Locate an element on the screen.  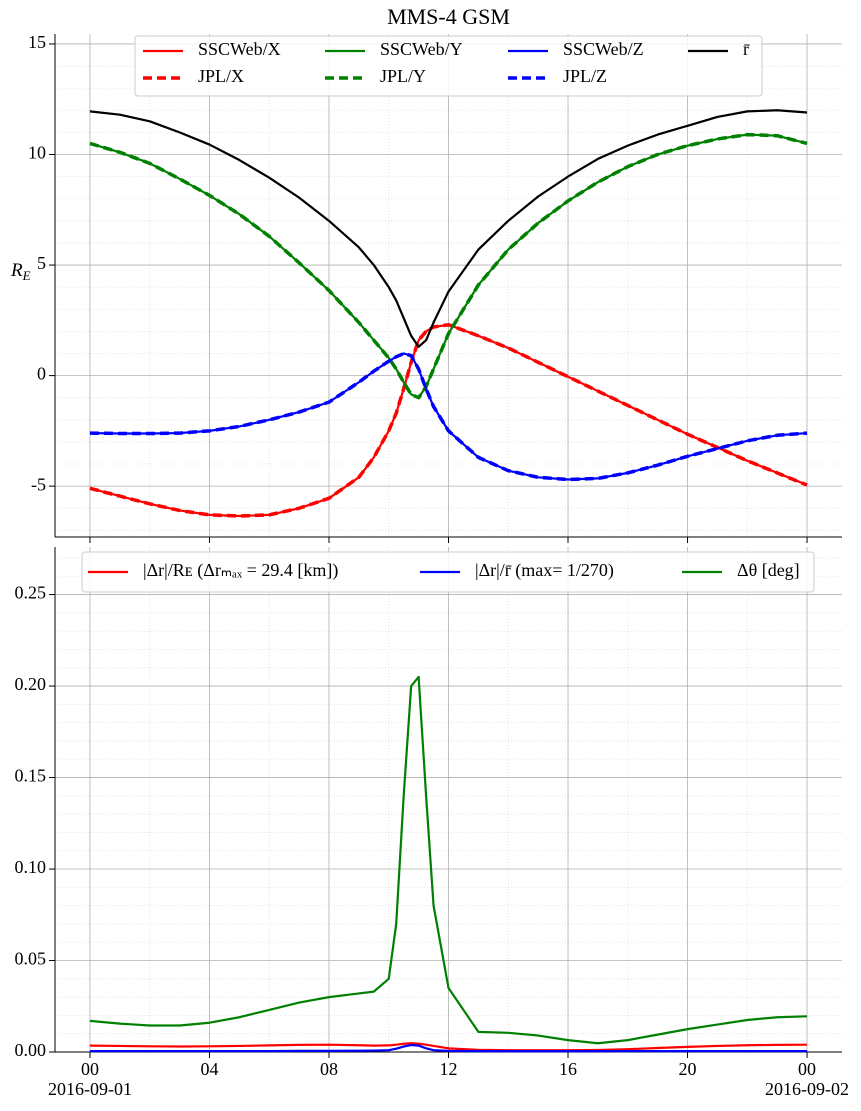
x-tick-label: 16 is located at coordinates (568, 1069).